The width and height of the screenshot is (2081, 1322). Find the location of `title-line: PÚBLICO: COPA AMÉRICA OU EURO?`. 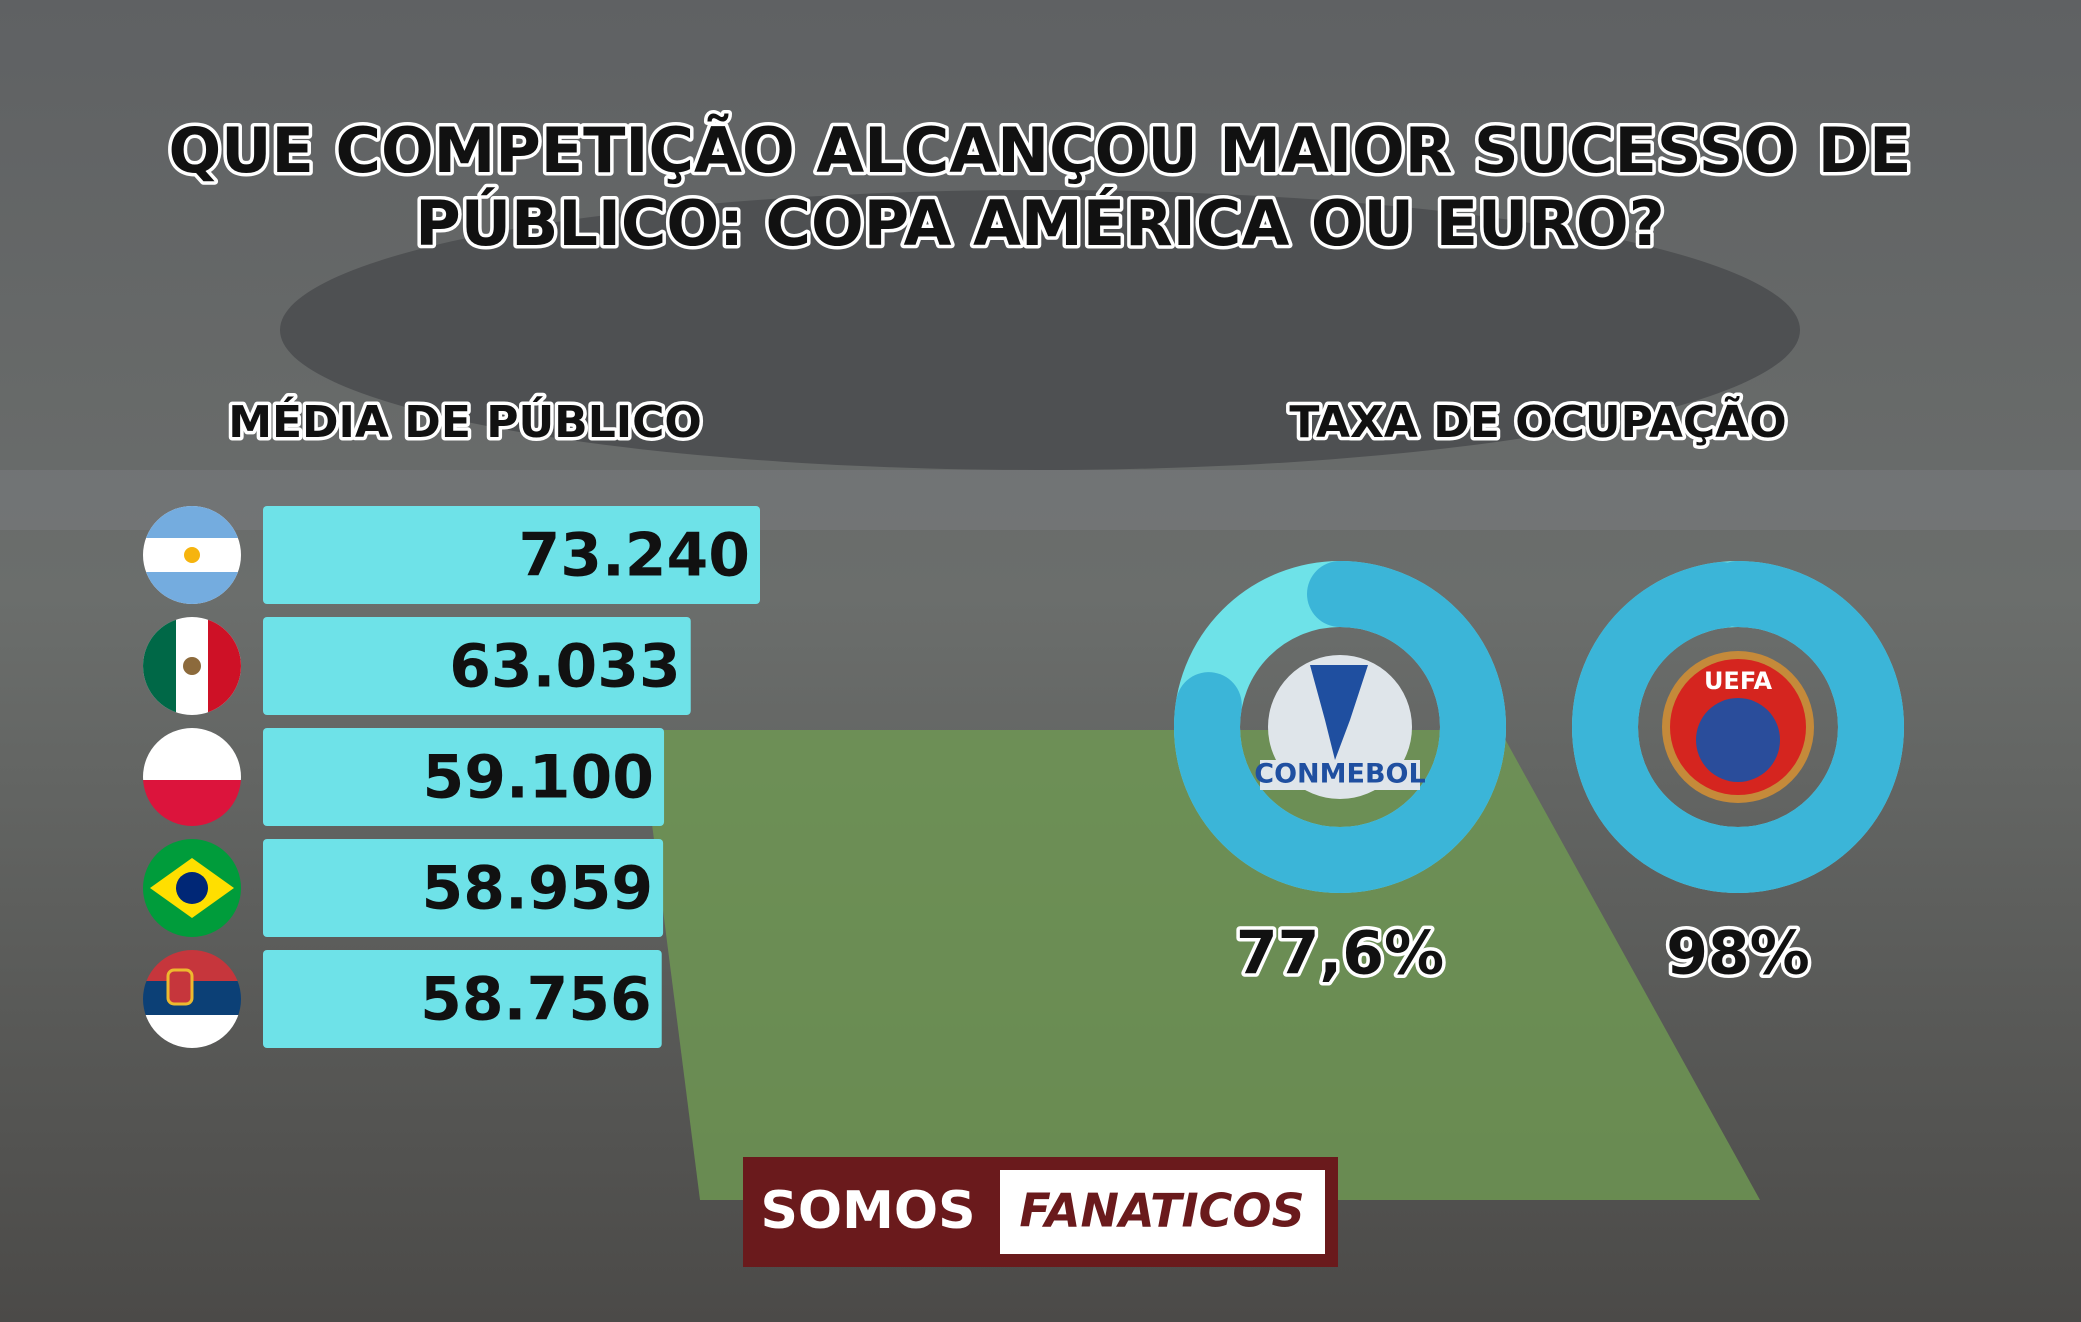

title-line: PÚBLICO: COPA AMÉRICA OU EURO? is located at coordinates (1039, 223).